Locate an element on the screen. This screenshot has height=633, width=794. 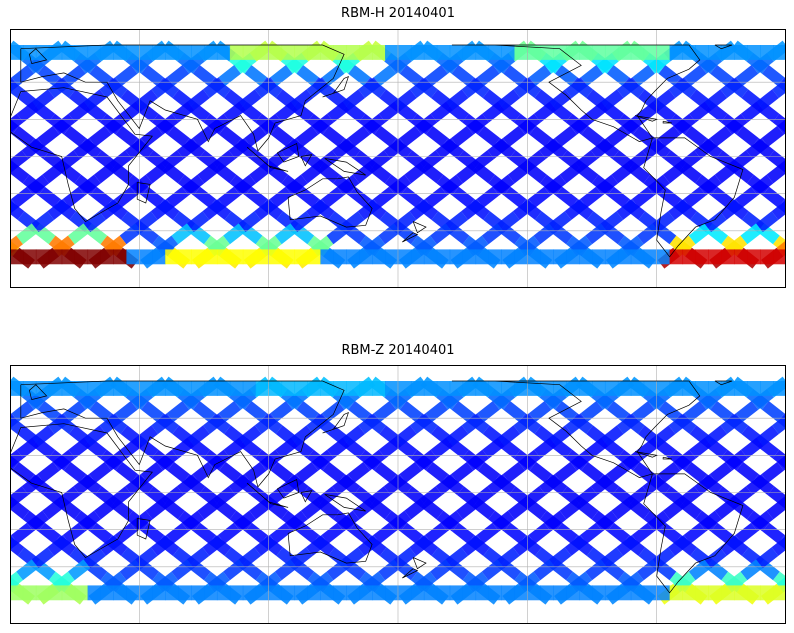
panel-title-rbm-z: RBM-Z 20140401 is located at coordinates (398, 350).